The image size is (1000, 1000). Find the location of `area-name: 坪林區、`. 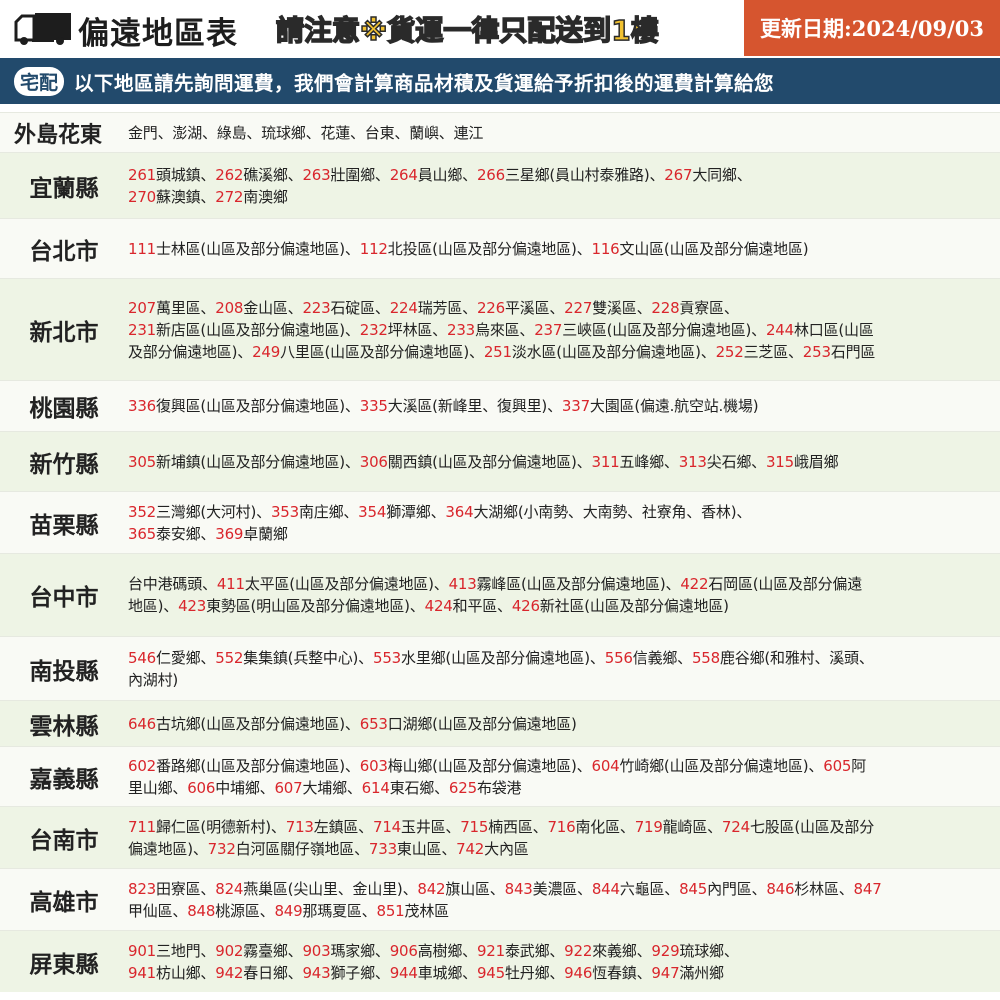

area-name: 坪林區、 is located at coordinates (417, 329).